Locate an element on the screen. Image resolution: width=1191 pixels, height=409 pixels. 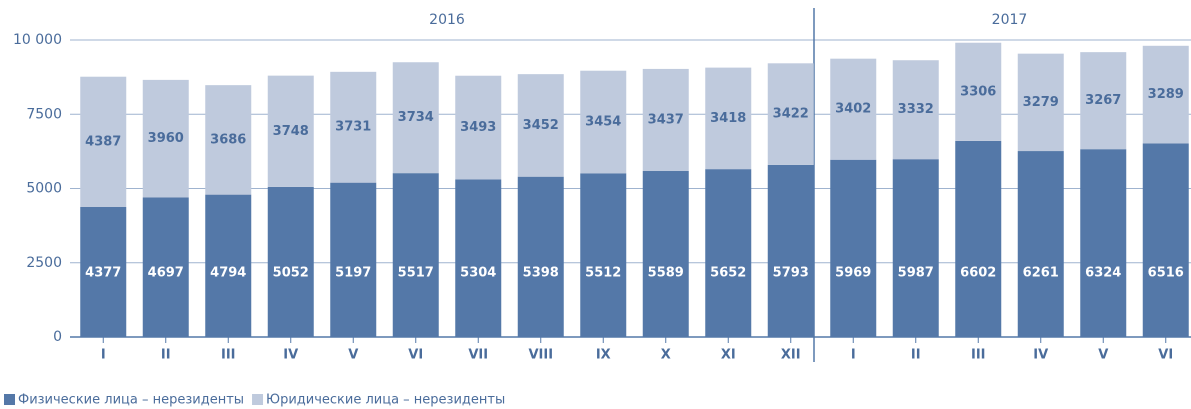
x-tick-label: XI is located at coordinates (728, 355).